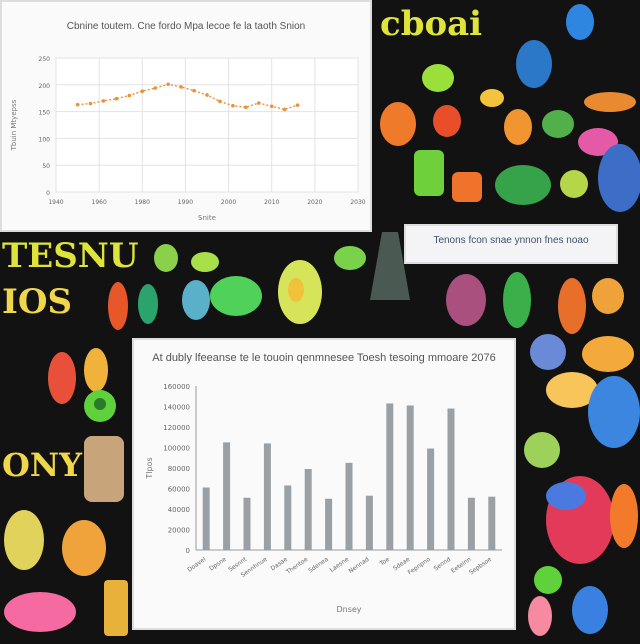 This screenshot has height=644, width=640. What do you see at coordinates (196, 565) in the screenshot?
I see `x-tick-label: Doavel` at bounding box center [196, 565].